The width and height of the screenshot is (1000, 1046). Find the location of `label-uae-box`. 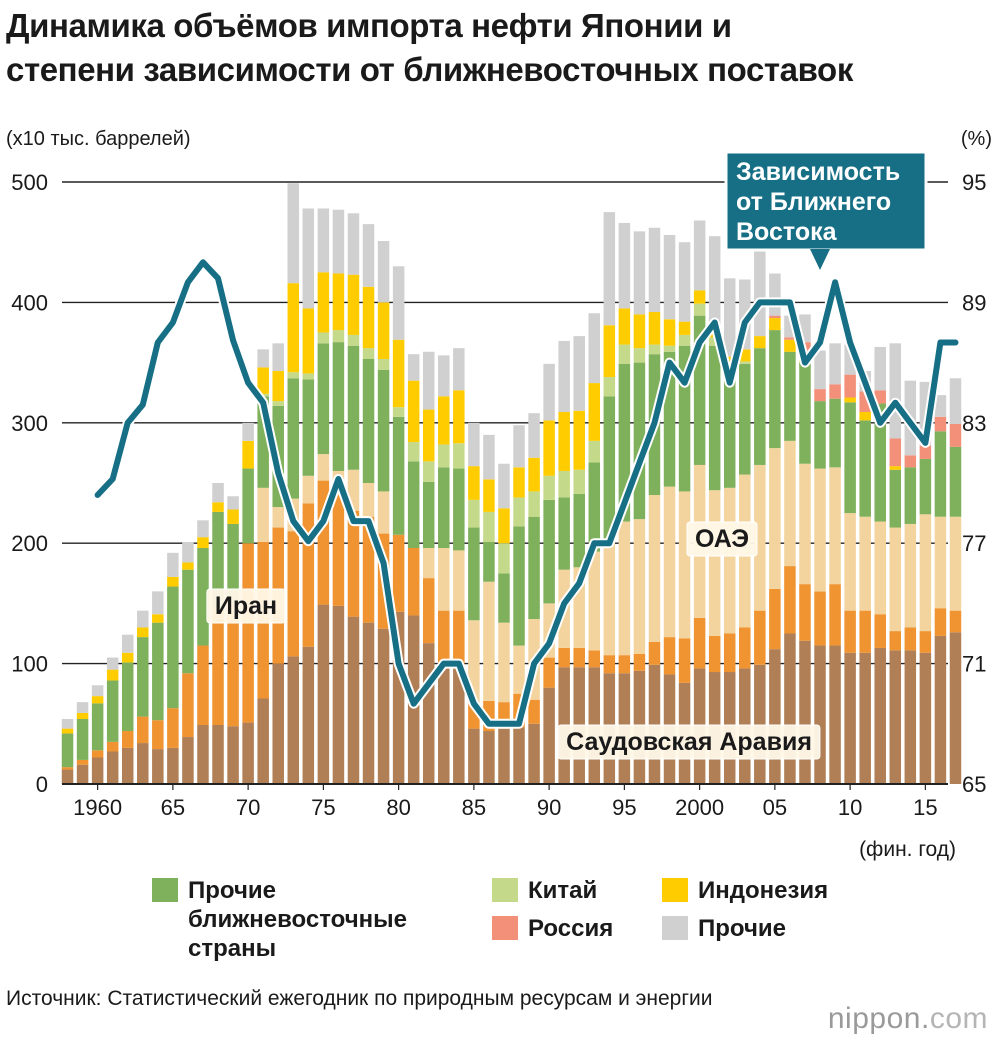

label-uae-box is located at coordinates (722, 539).